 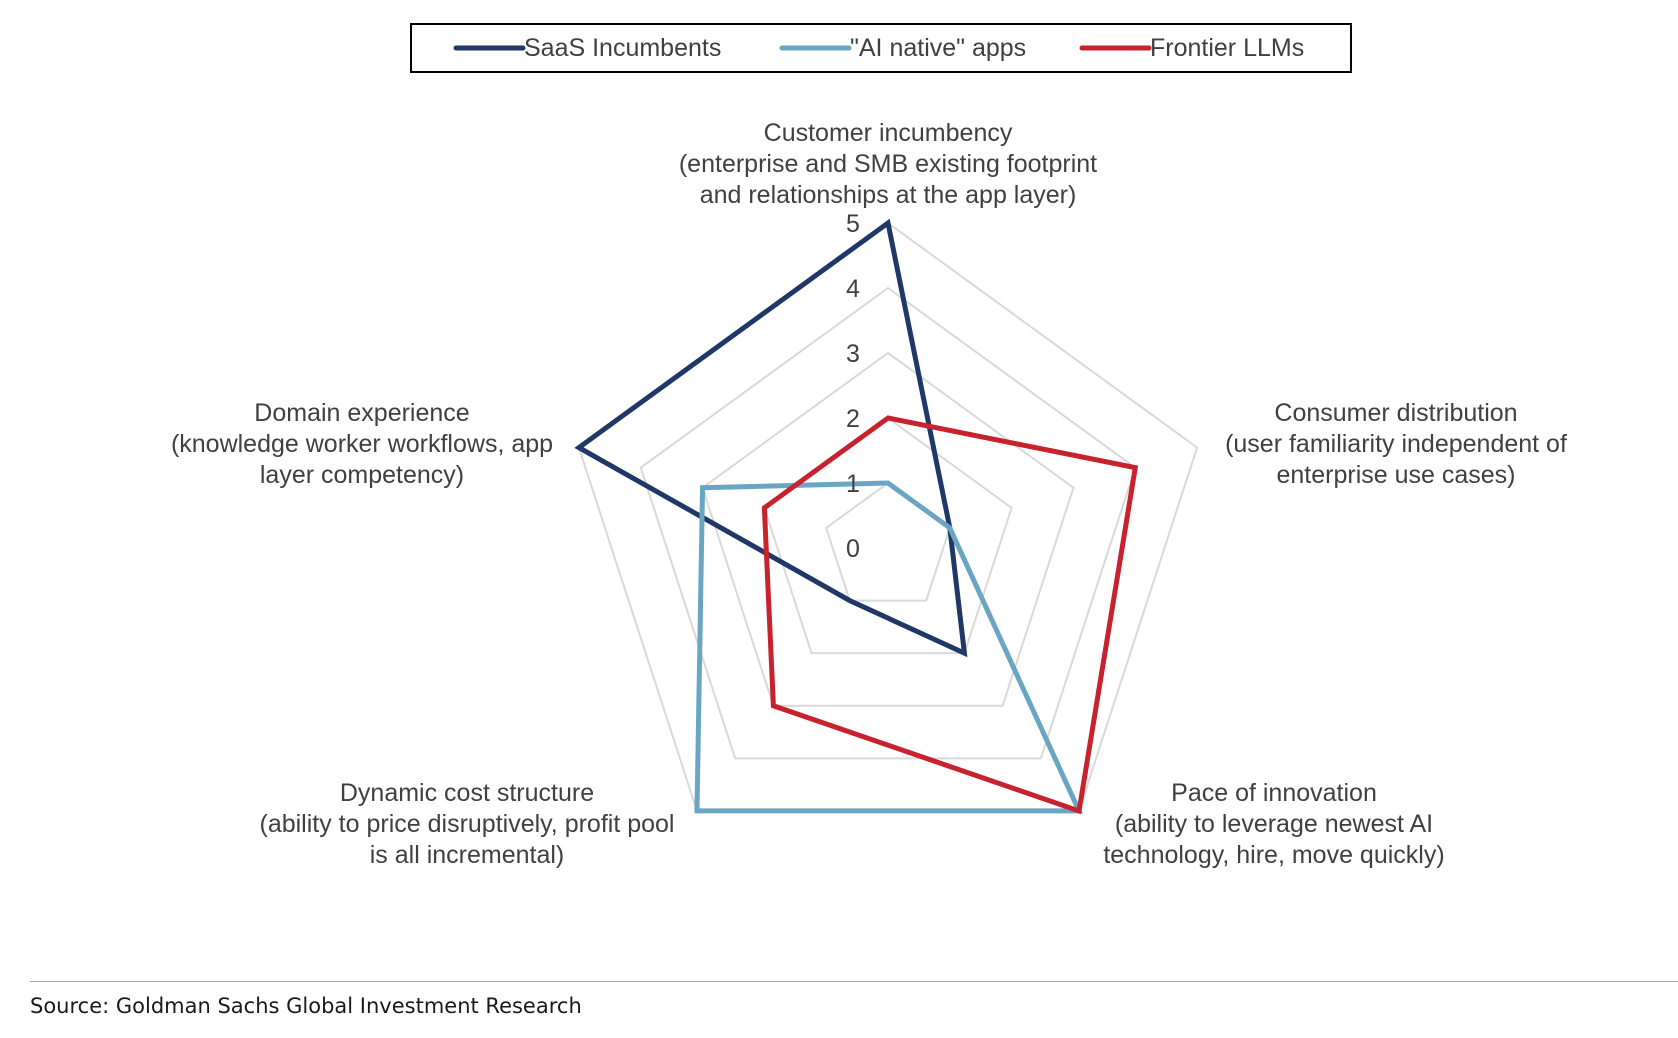 I want to click on axis-label-line: (ability to leverage newest AI, so click(x=1274, y=824).